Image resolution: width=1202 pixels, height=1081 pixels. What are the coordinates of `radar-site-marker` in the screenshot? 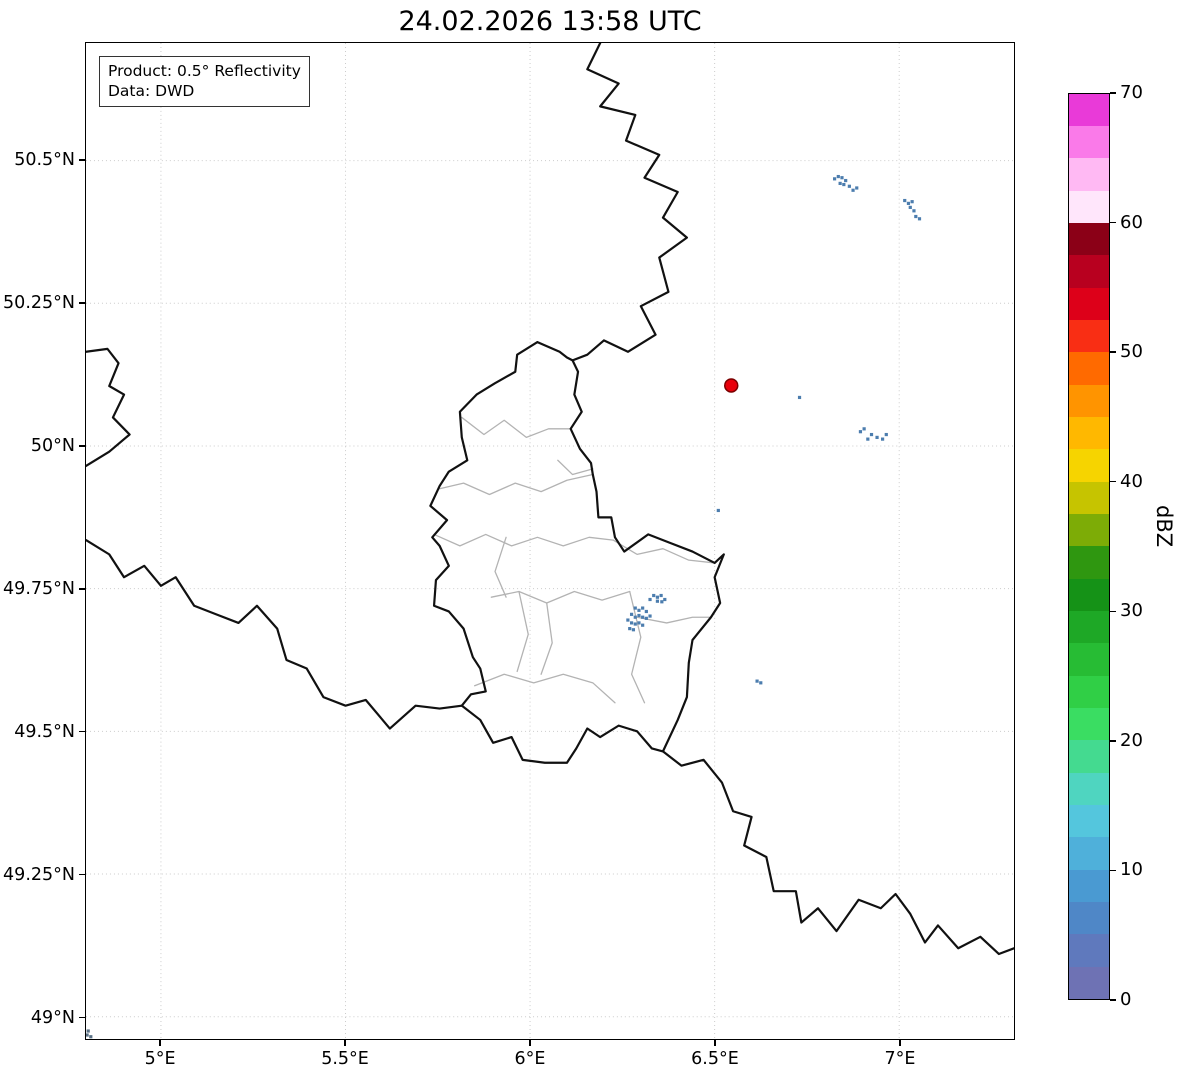 It's located at (731, 385).